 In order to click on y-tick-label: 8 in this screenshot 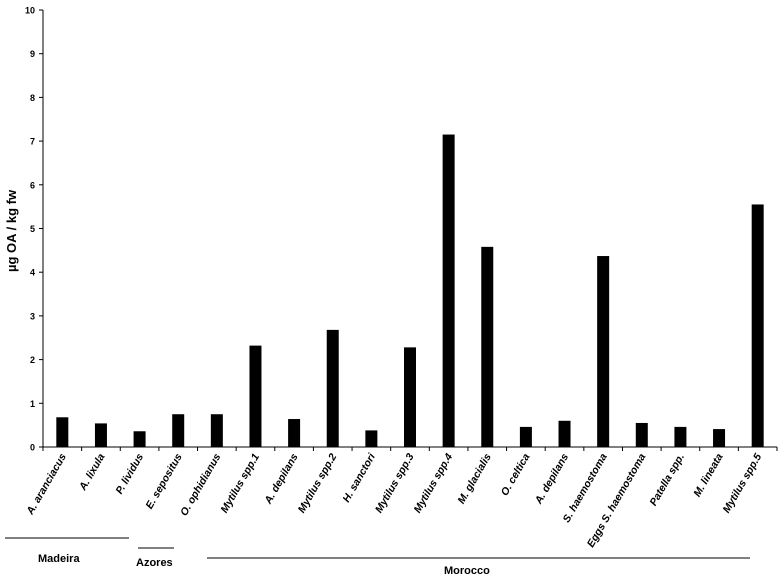, I will do `click(32, 98)`.